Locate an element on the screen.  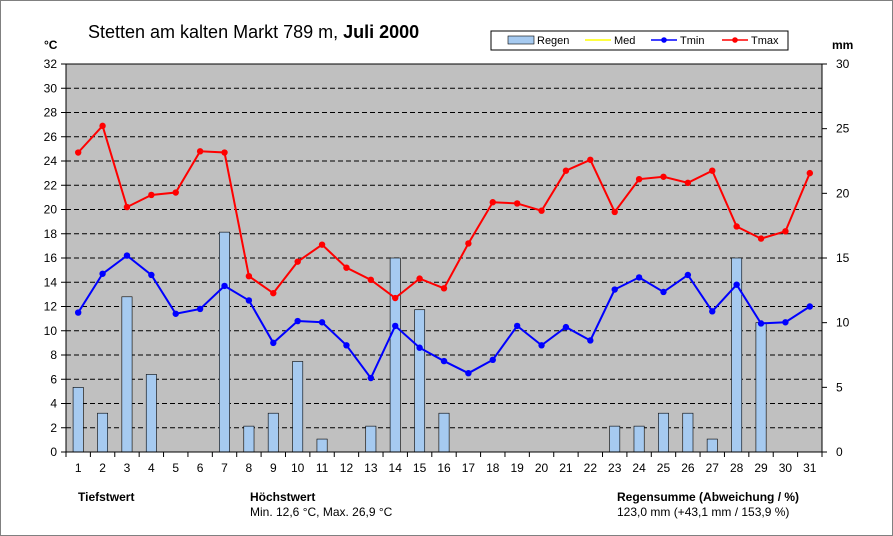
tiefstwert-label: Tiefstwert is located at coordinates (106, 497).